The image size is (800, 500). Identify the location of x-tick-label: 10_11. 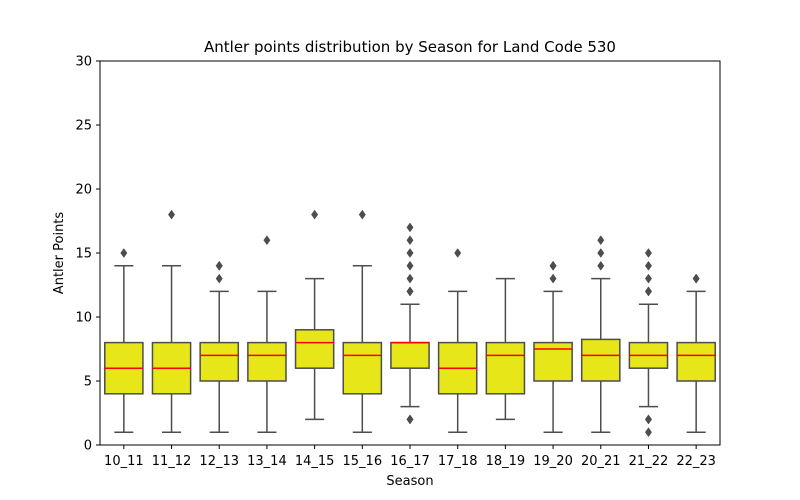
(124, 461).